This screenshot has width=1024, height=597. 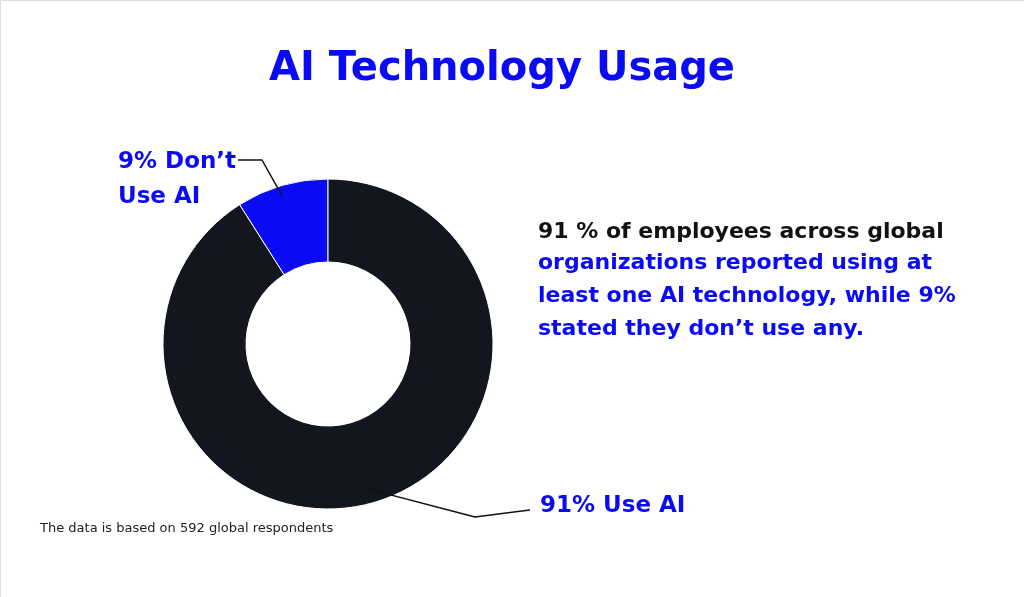 I want to click on slice-label: 91% Use AI, so click(x=613, y=504).